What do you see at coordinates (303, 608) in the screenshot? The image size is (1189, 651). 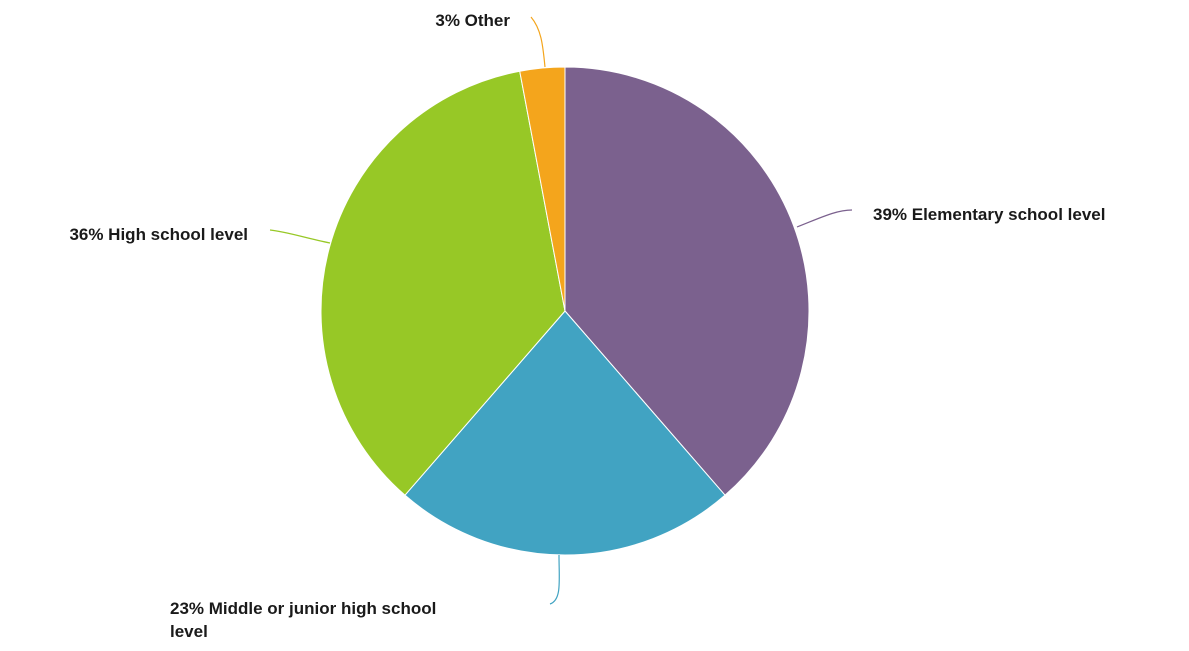 I see `slice-label-line: 23% Middle or junior high school` at bounding box center [303, 608].